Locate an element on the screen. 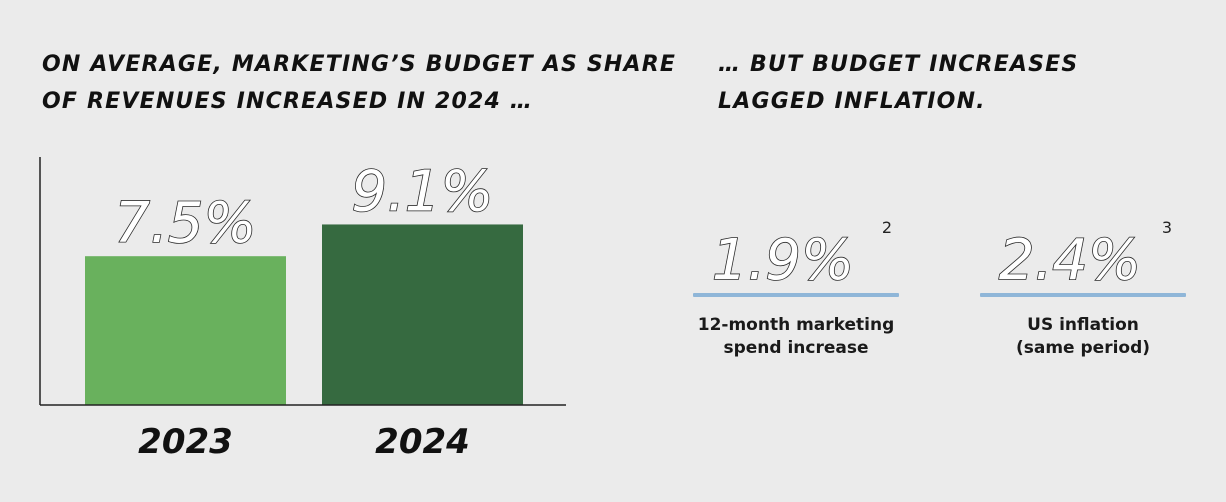 This screenshot has height=502, width=1226. right-heading-line-2: LAGGED INFLATION. is located at coordinates (852, 101).